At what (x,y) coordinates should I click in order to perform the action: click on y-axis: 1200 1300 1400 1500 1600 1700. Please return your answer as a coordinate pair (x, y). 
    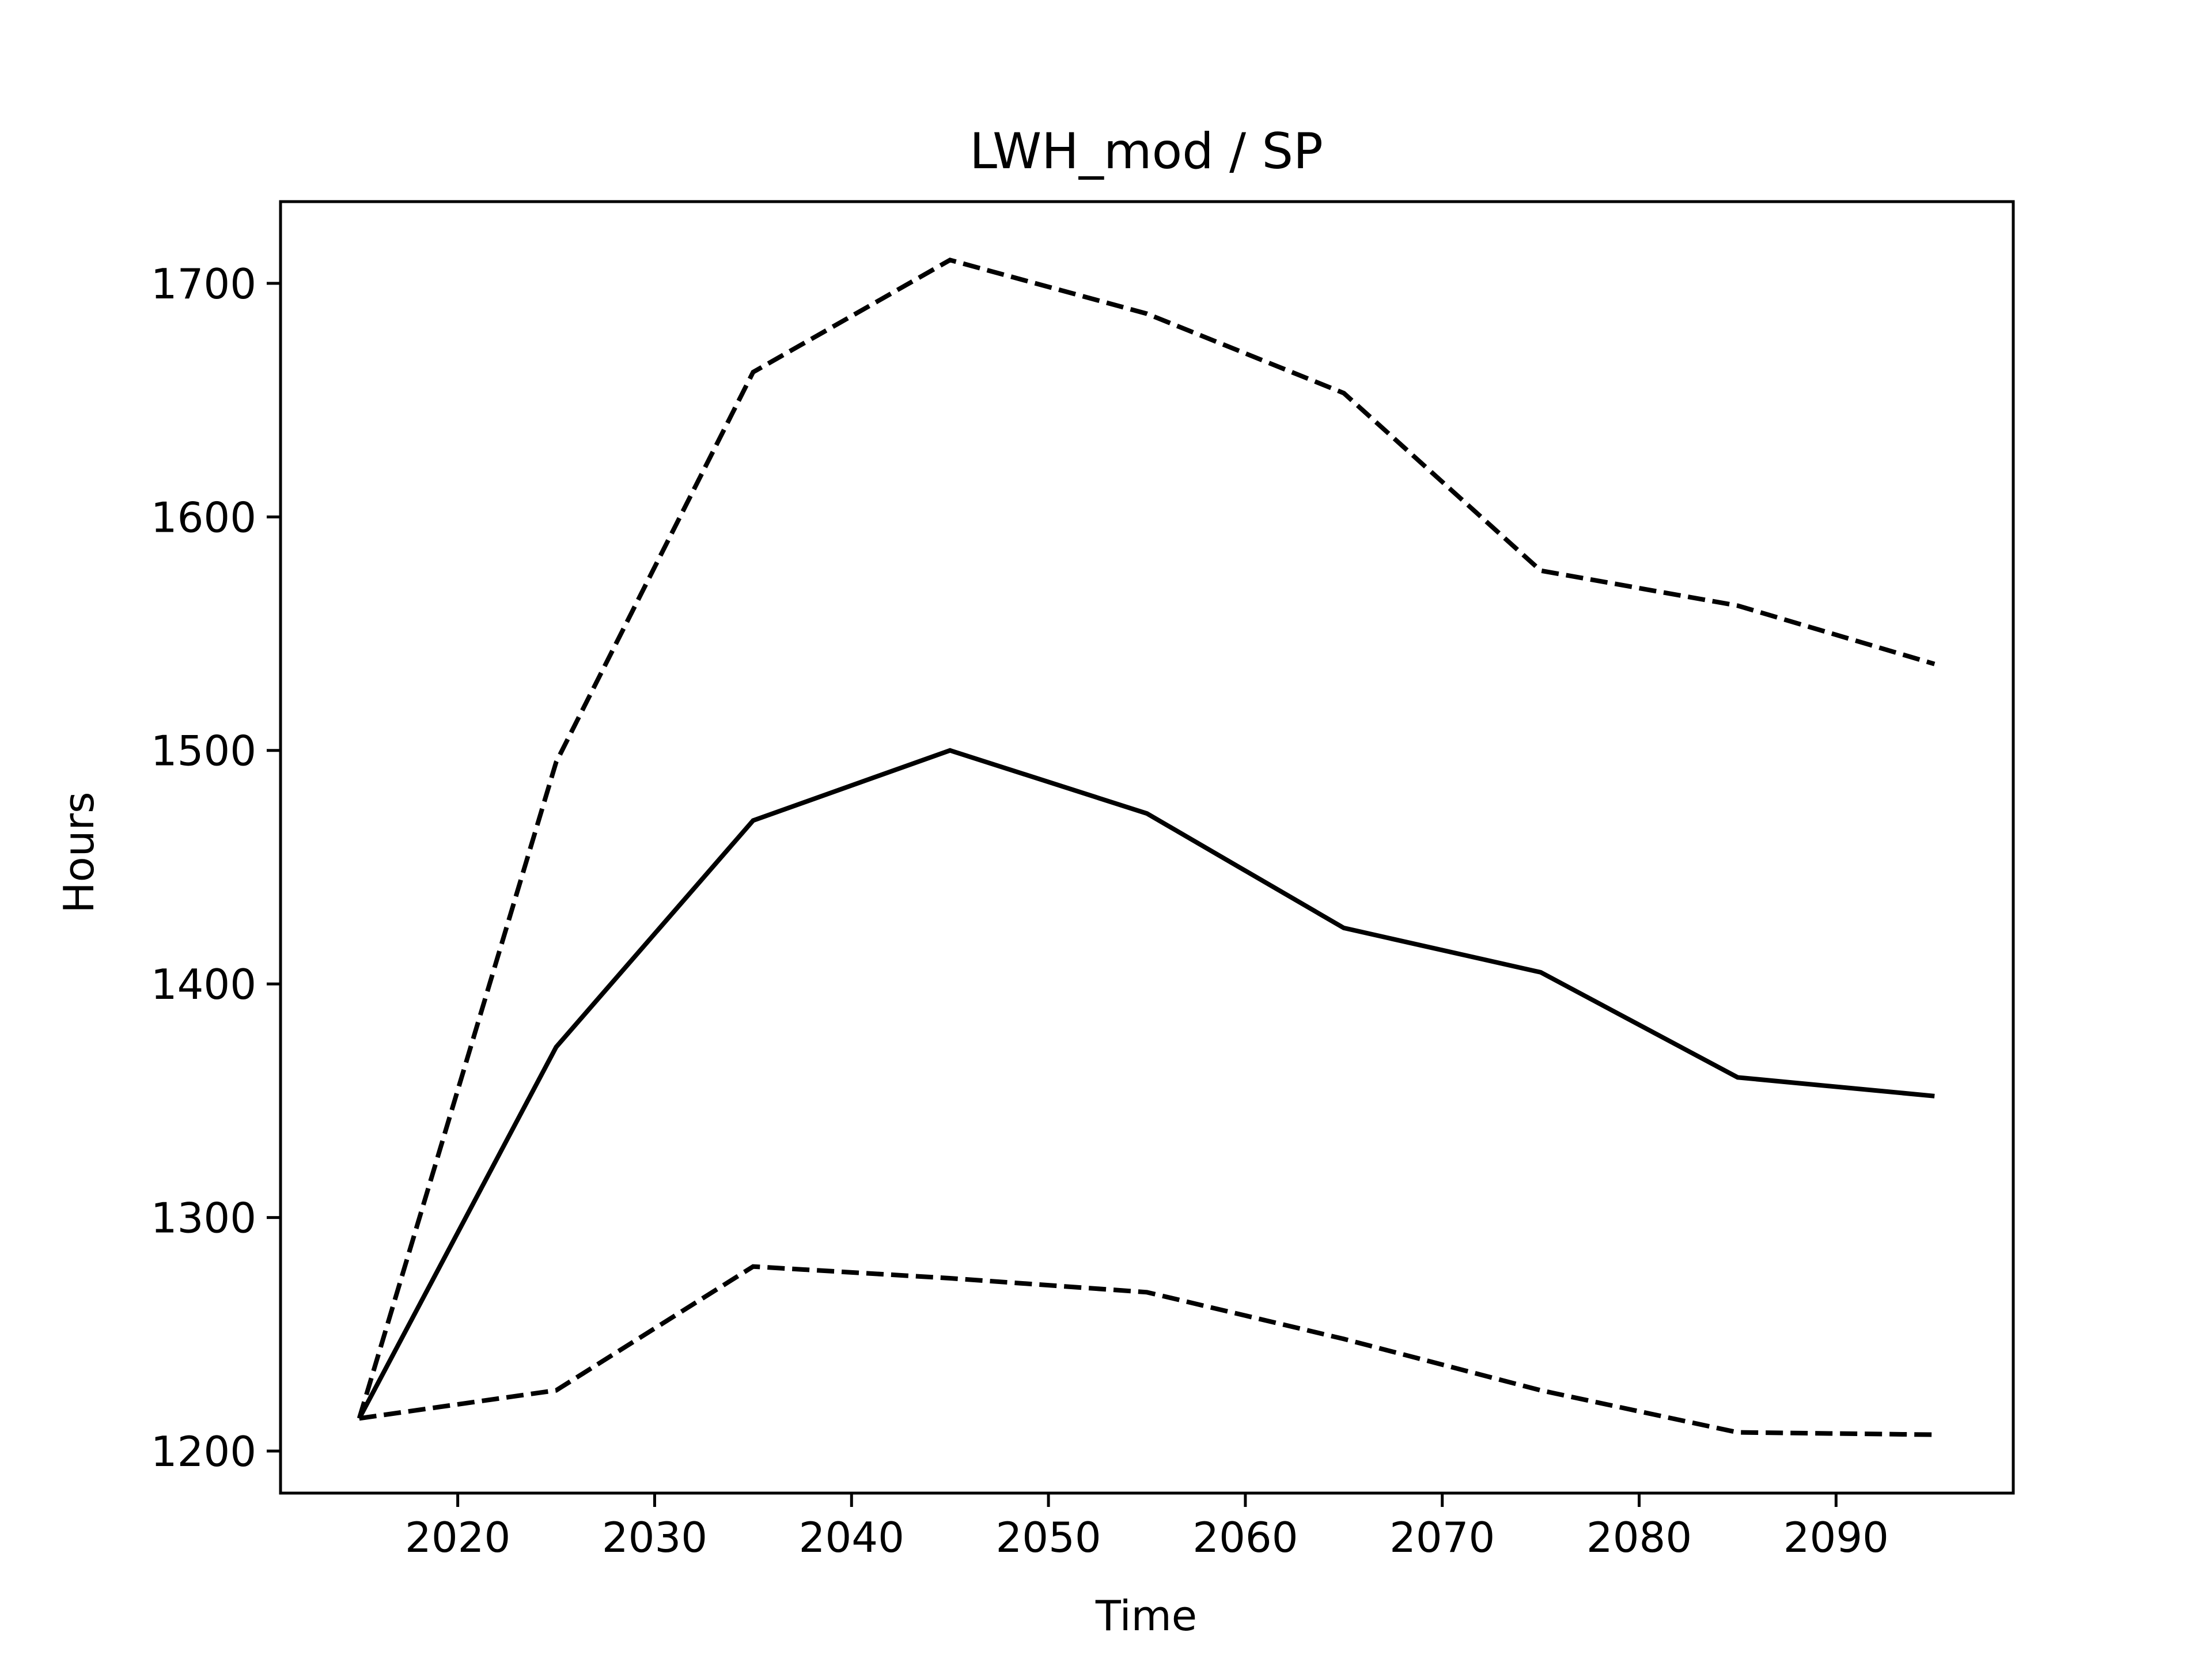
    Looking at the image, I should click on (216, 868).